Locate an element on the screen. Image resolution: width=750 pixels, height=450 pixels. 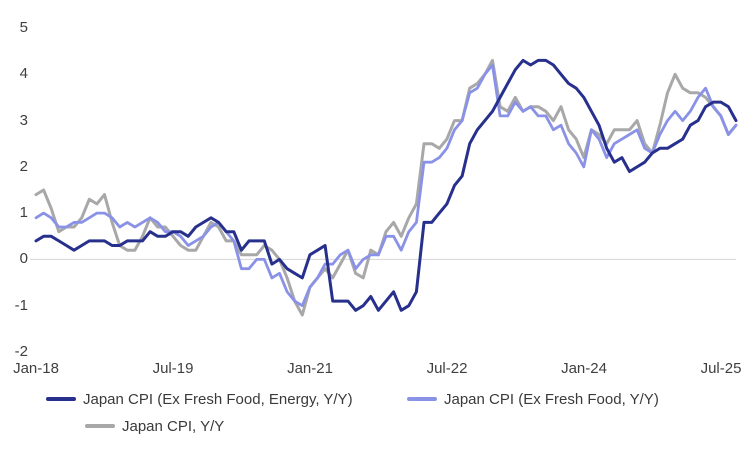
x-tick-label: Jan-18 is located at coordinates (36, 368).